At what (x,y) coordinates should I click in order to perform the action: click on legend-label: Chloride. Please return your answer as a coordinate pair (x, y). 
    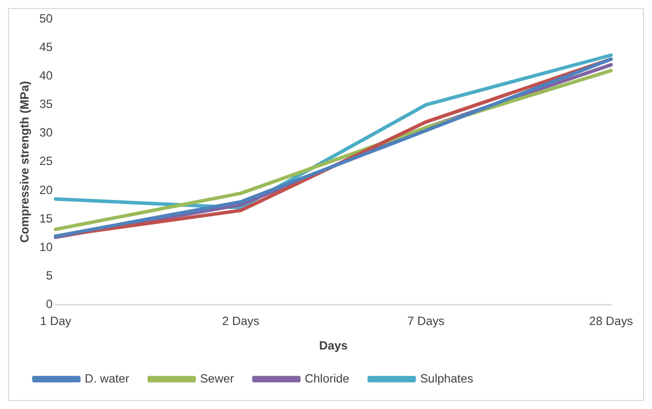
    Looking at the image, I should click on (327, 378).